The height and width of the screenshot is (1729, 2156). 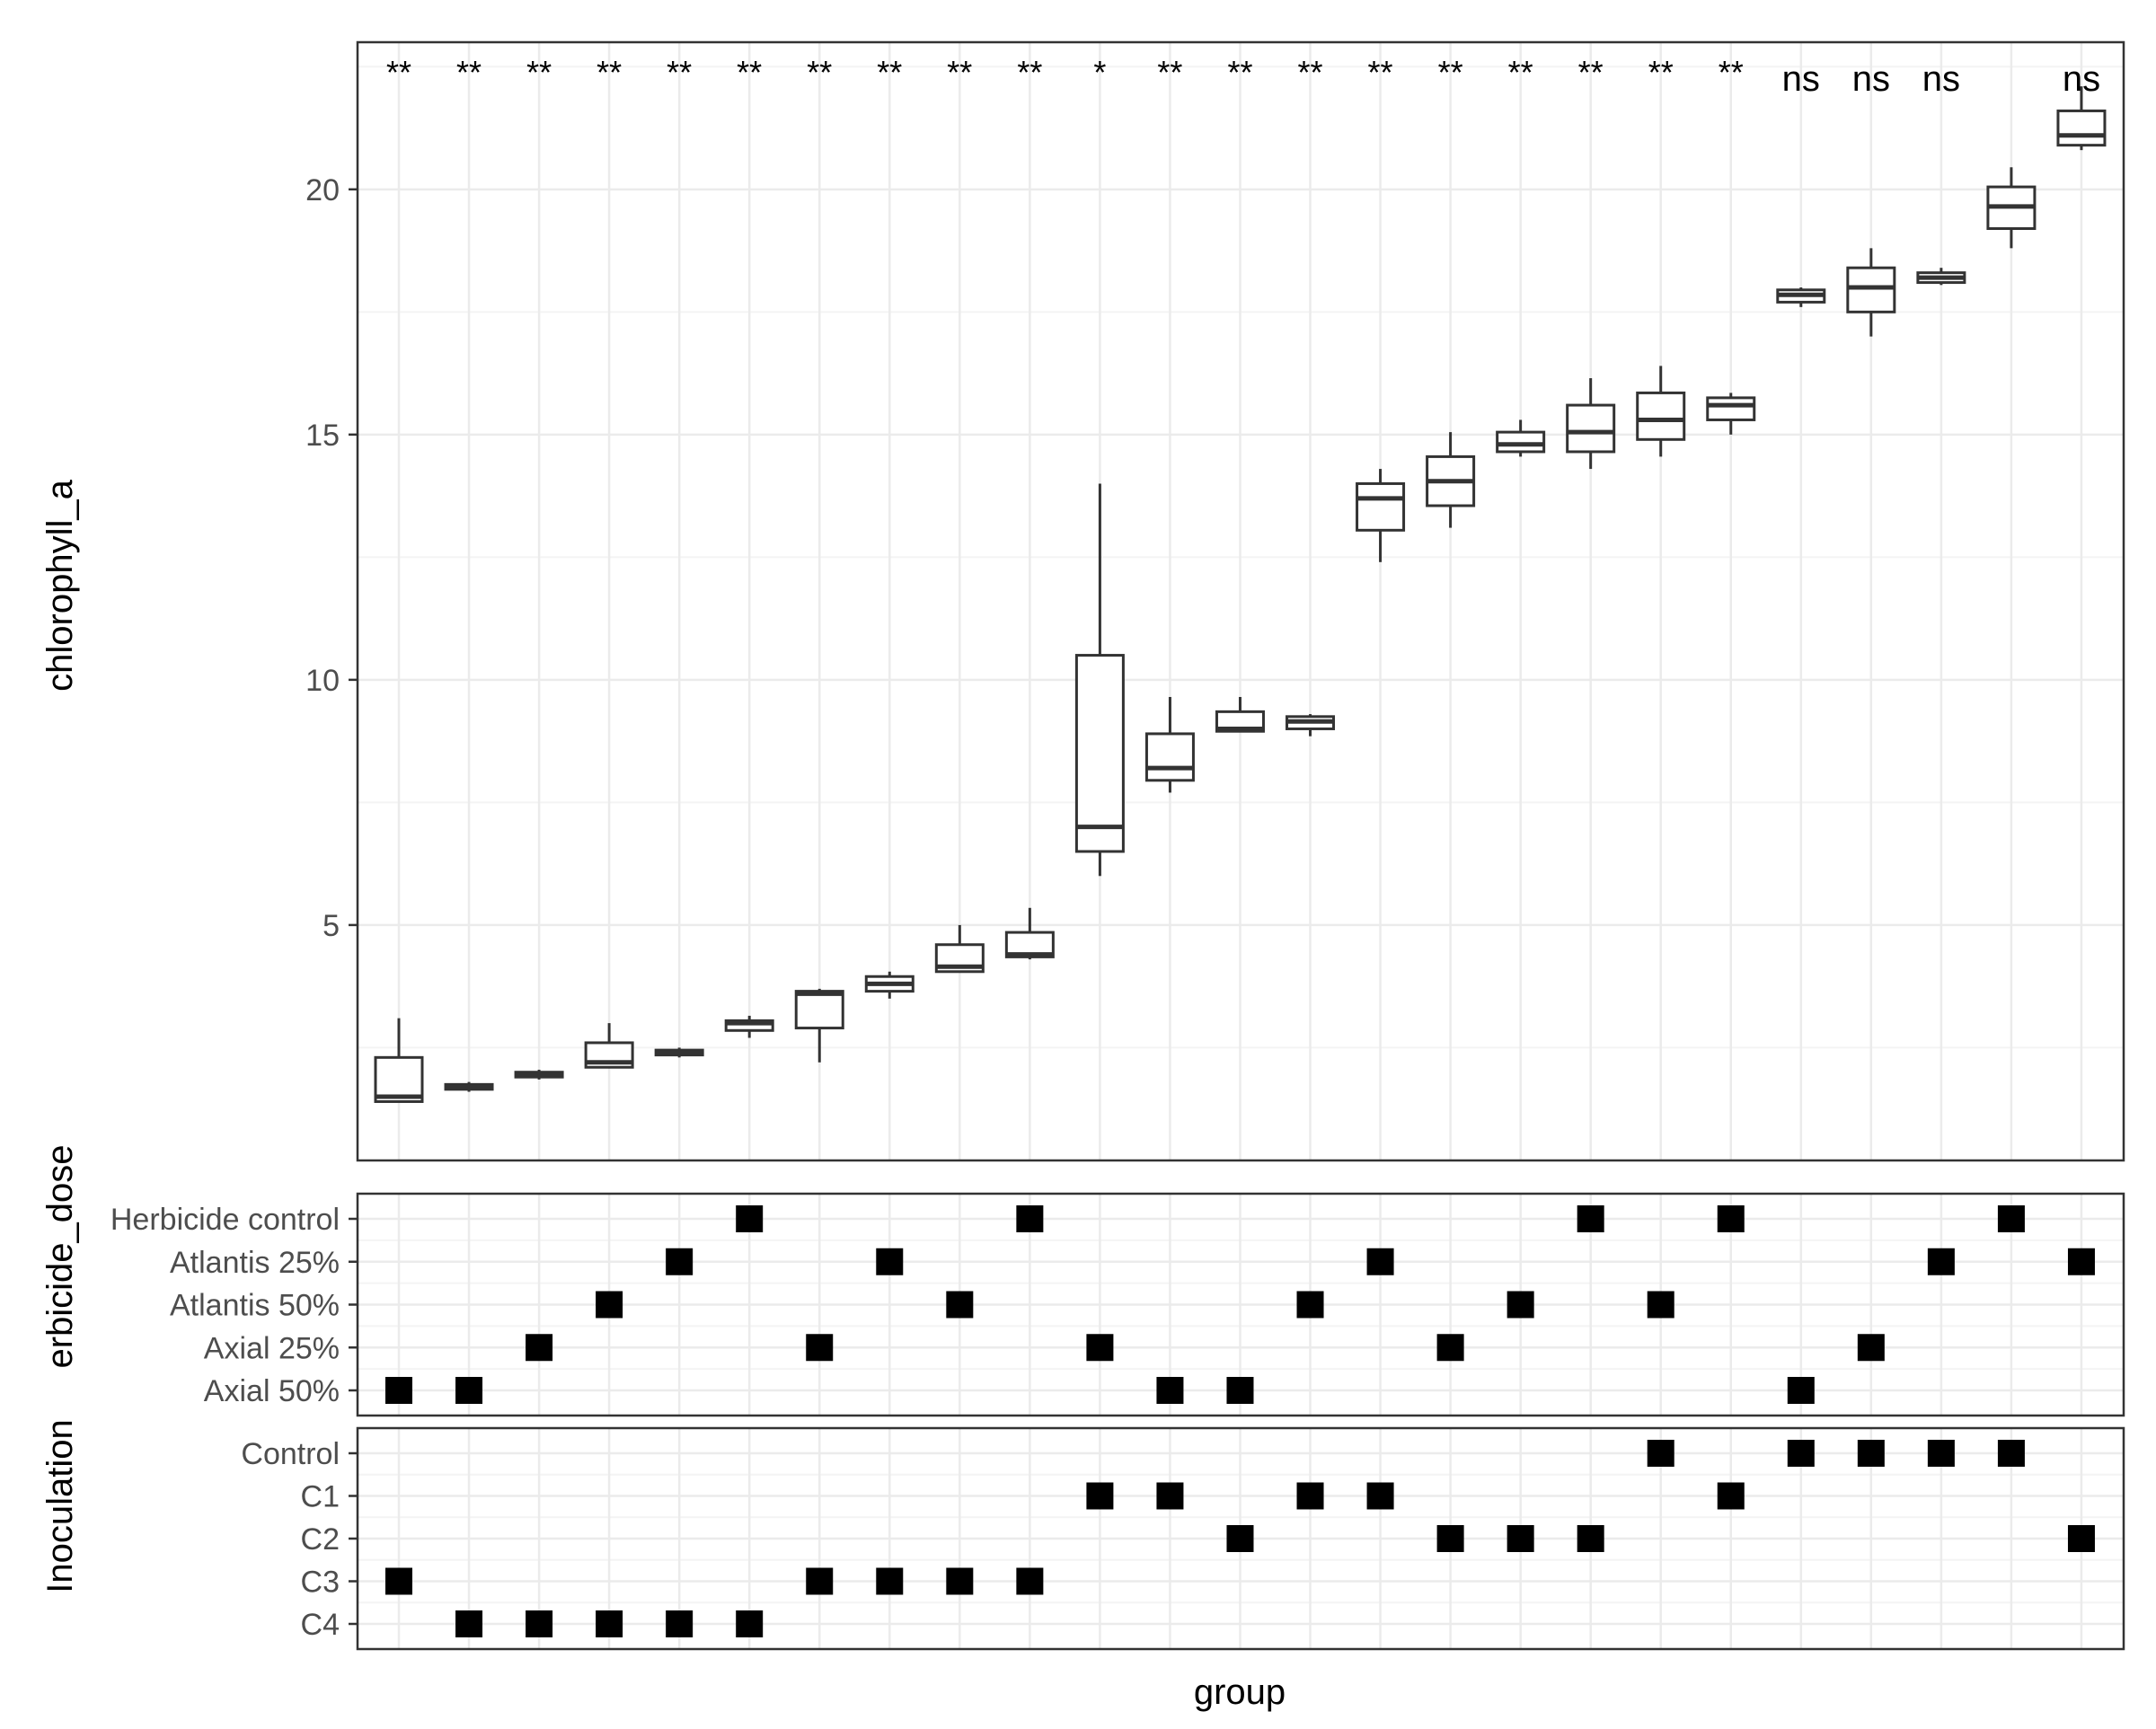 I want to click on inoculation-level-label: C1, so click(x=320, y=1497).